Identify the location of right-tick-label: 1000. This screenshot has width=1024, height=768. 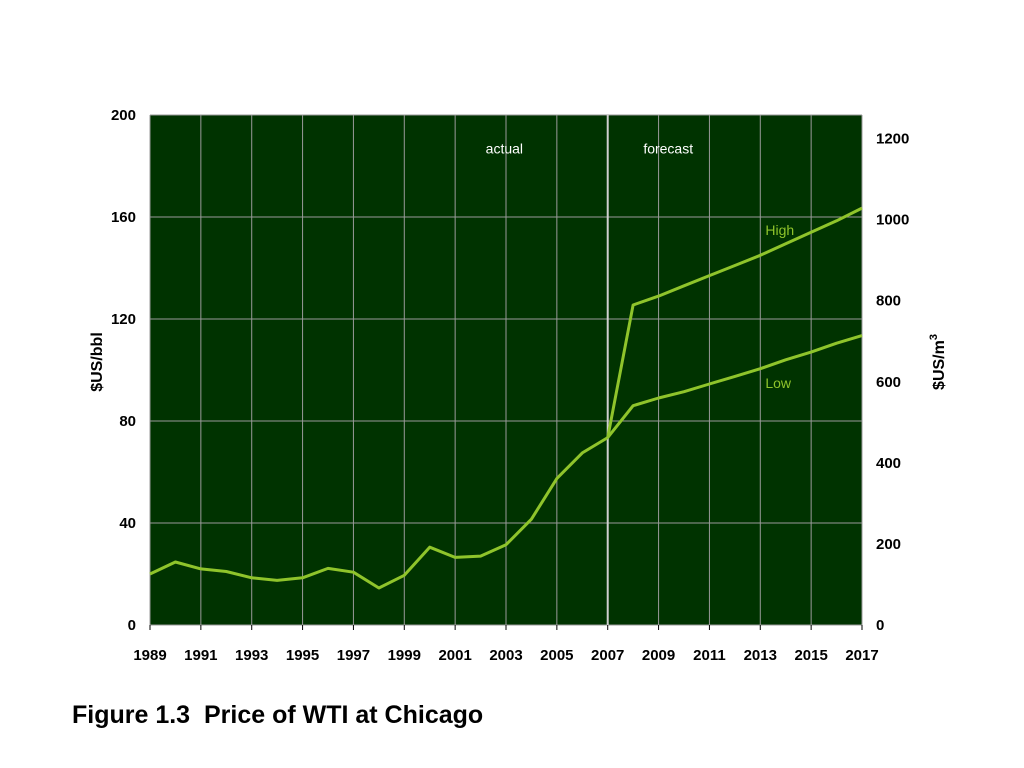
(892, 220).